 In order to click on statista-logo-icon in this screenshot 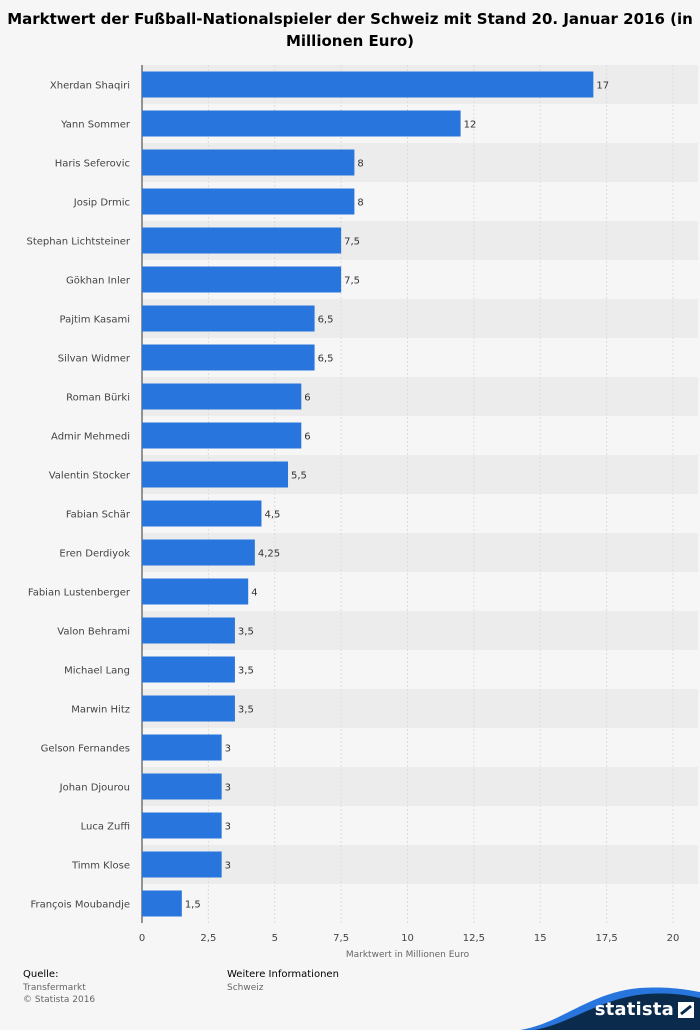, I will do `click(686, 1010)`.